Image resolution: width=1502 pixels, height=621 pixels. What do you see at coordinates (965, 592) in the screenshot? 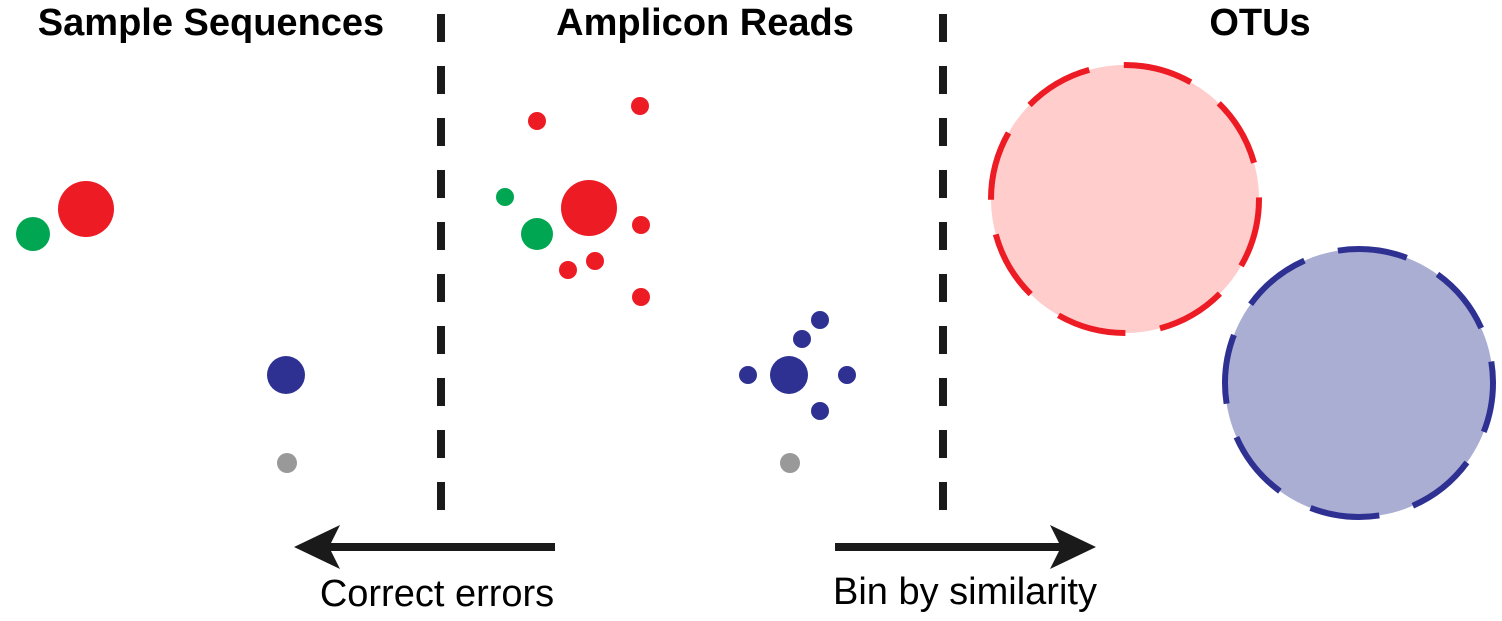
I see `bin-by-similarity-label: Bin by similarity` at bounding box center [965, 592].